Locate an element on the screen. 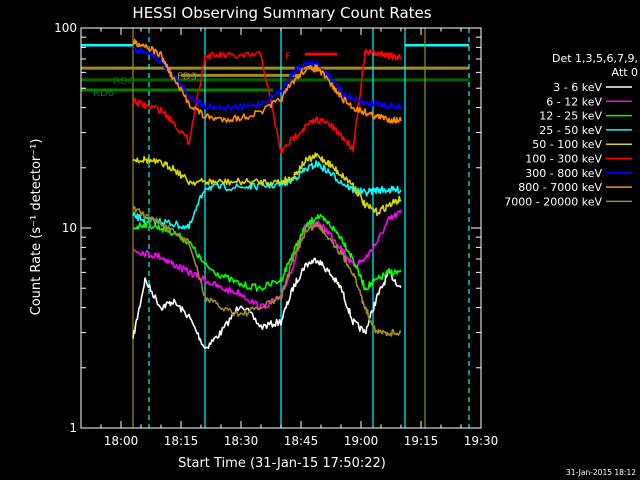 This screenshot has width=640, height=480. annotation-0: RD0 is located at coordinates (123, 81).